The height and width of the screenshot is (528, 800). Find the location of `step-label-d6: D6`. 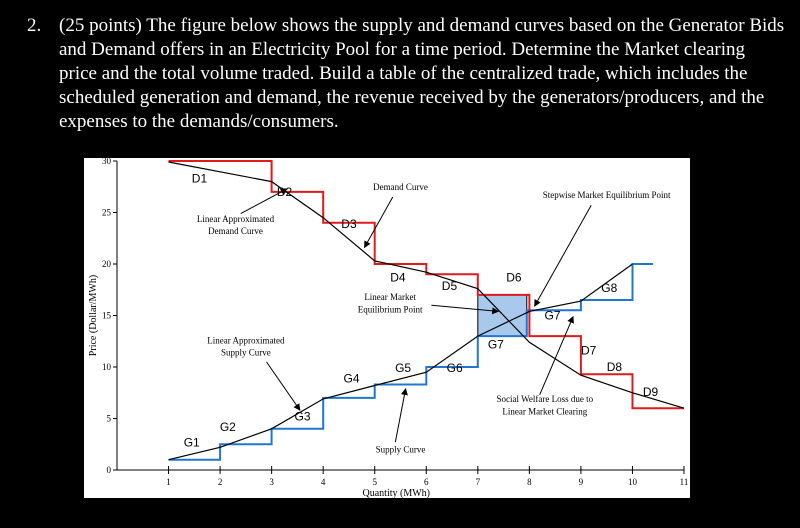

step-label-d6: D6 is located at coordinates (514, 278).